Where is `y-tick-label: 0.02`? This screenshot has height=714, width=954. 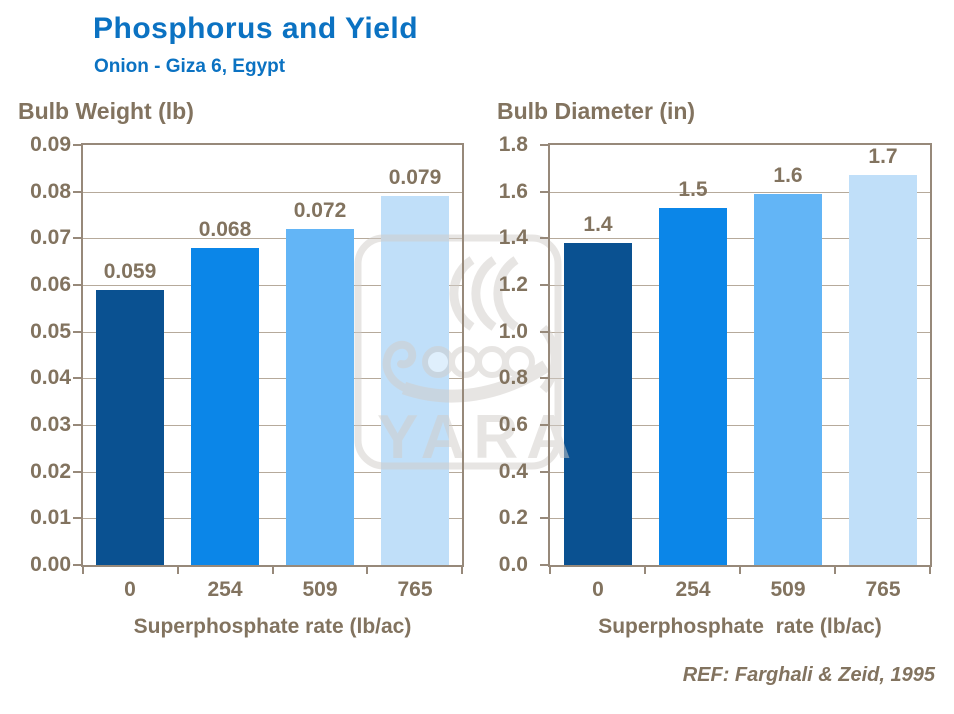 y-tick-label: 0.02 is located at coordinates (50, 471).